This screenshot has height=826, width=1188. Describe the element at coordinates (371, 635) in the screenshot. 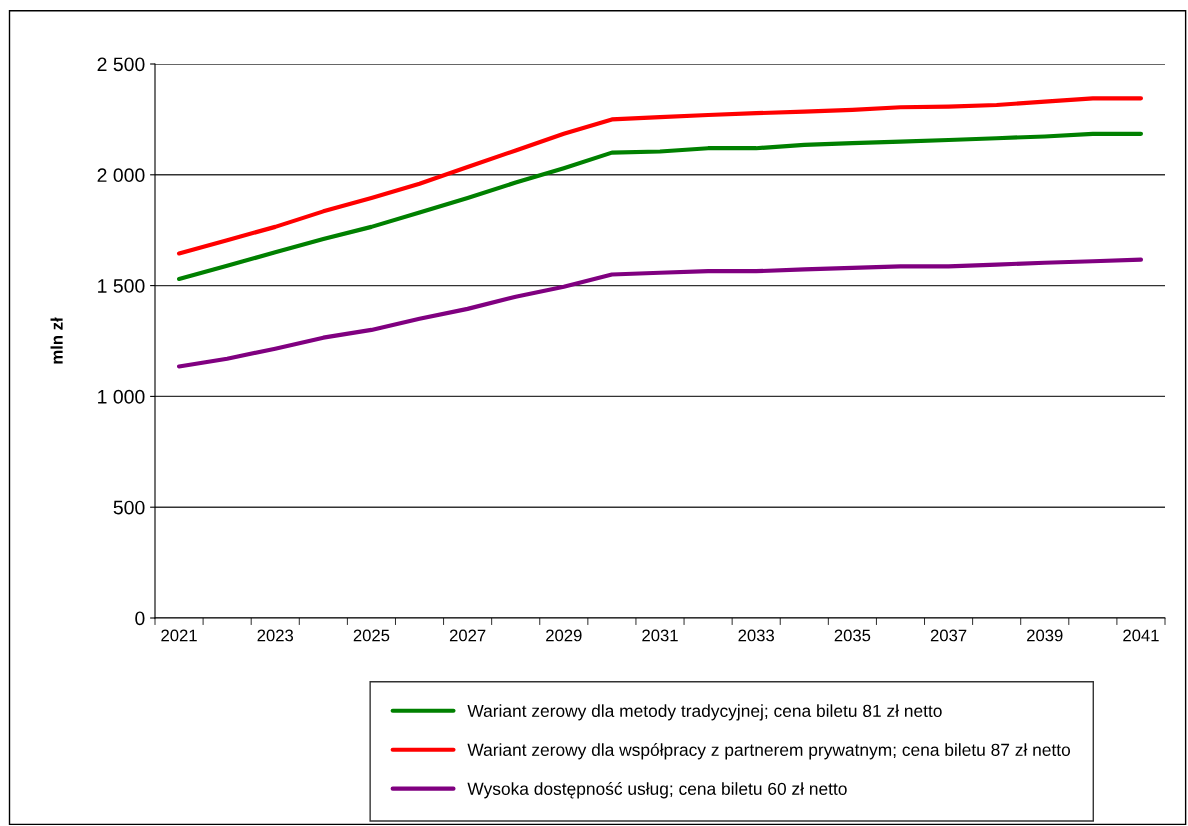

I see `x-tick-label: 2025` at that location.